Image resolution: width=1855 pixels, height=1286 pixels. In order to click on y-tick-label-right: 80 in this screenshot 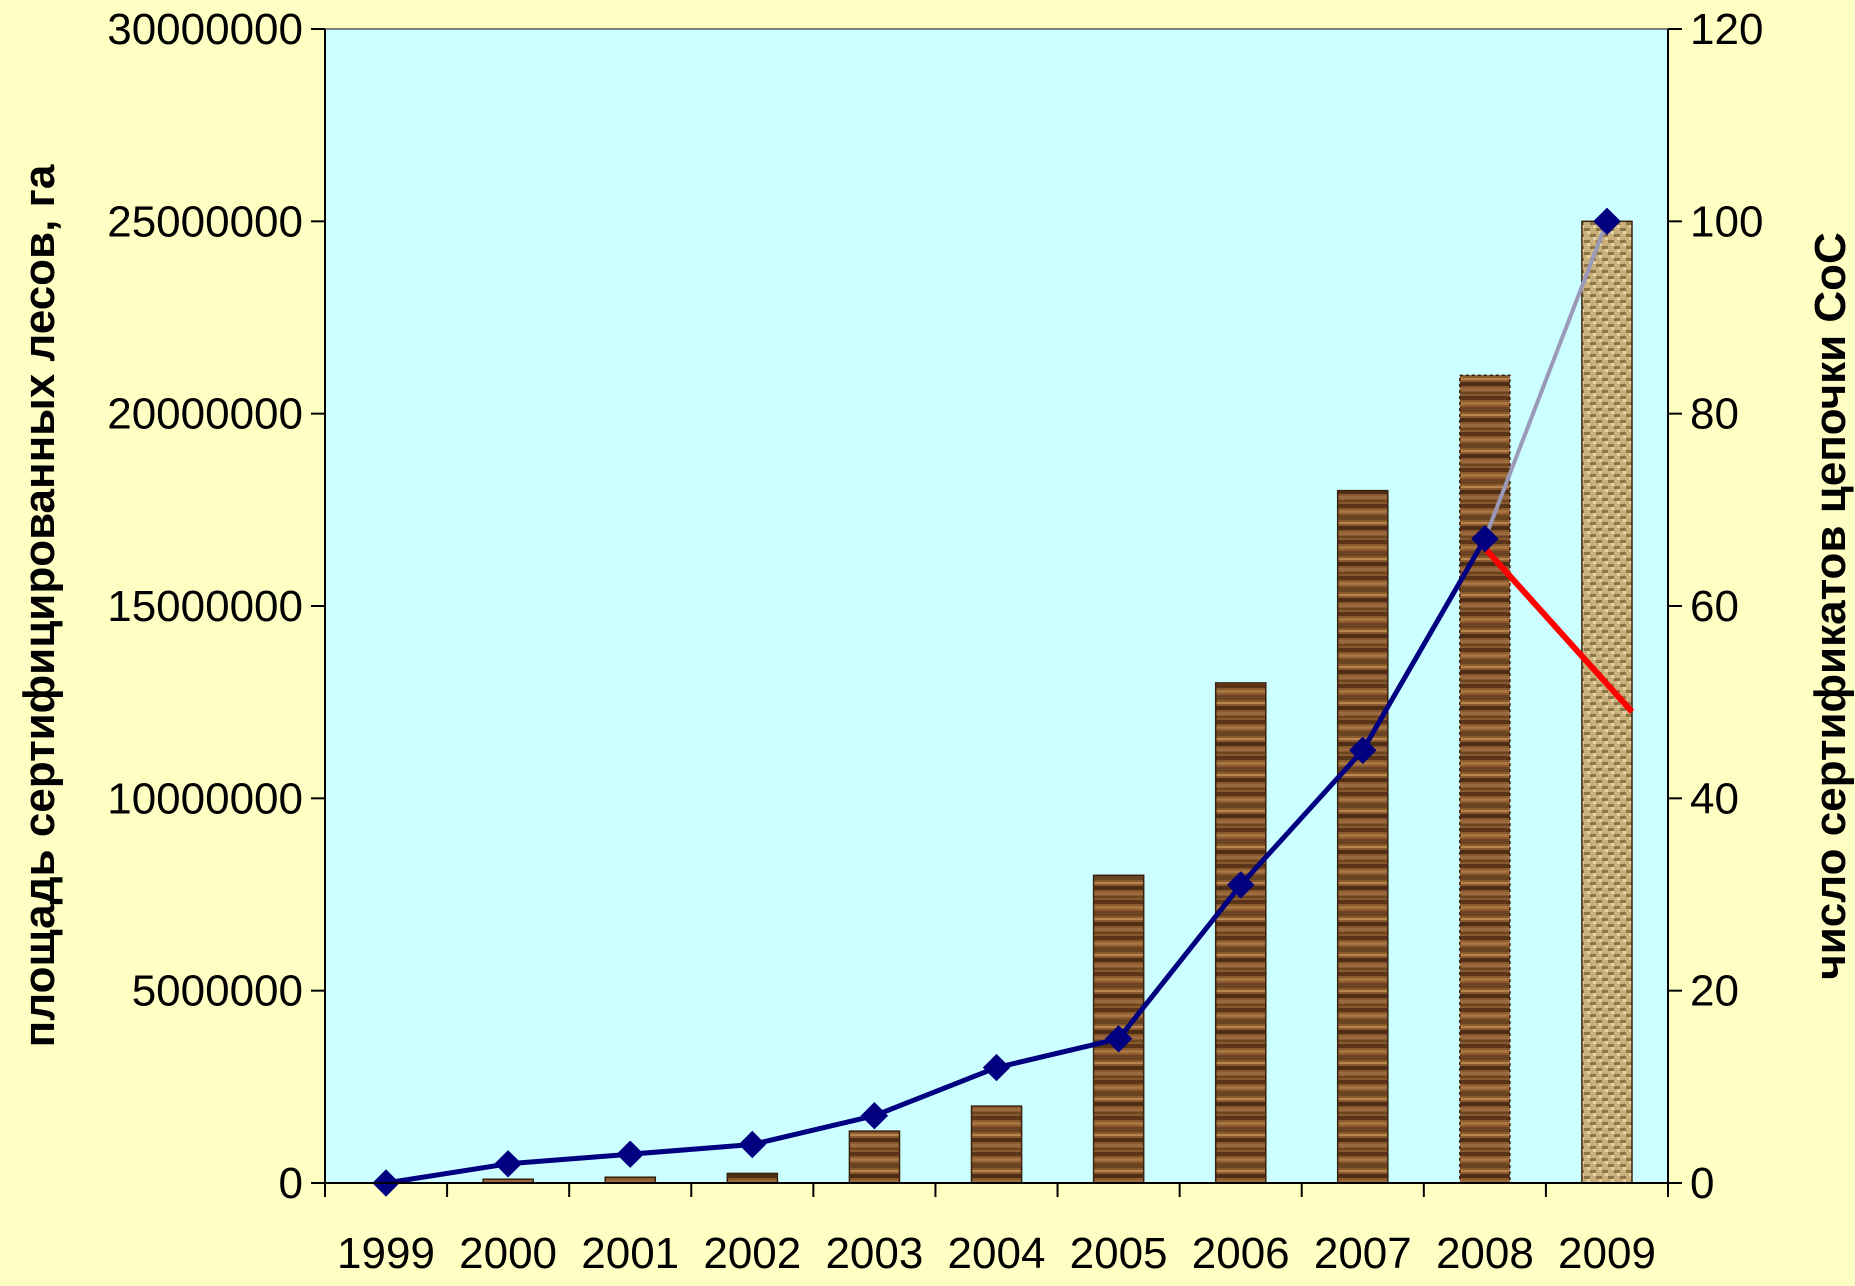, I will do `click(1714, 414)`.